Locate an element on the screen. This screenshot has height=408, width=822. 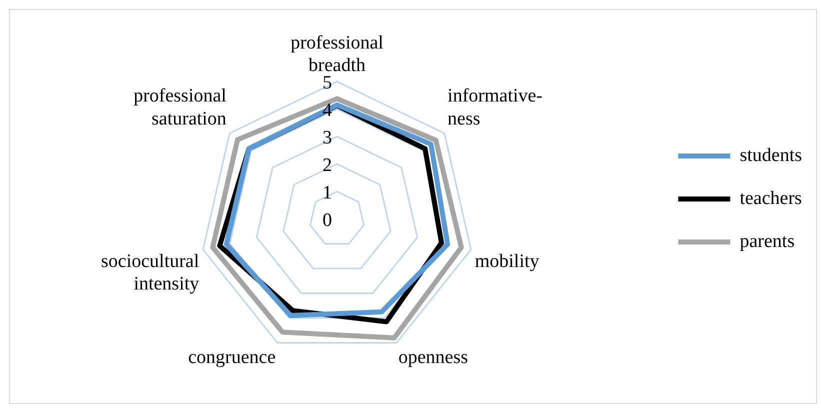
legend-label: students is located at coordinates (771, 155).